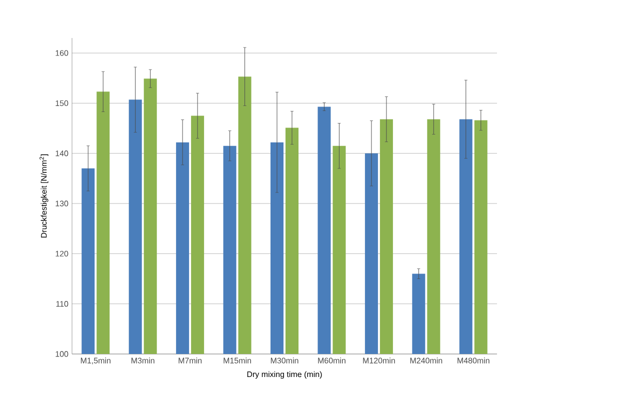 The image size is (620, 406). What do you see at coordinates (95, 361) in the screenshot?
I see `x-tick-label: M1,5min` at bounding box center [95, 361].